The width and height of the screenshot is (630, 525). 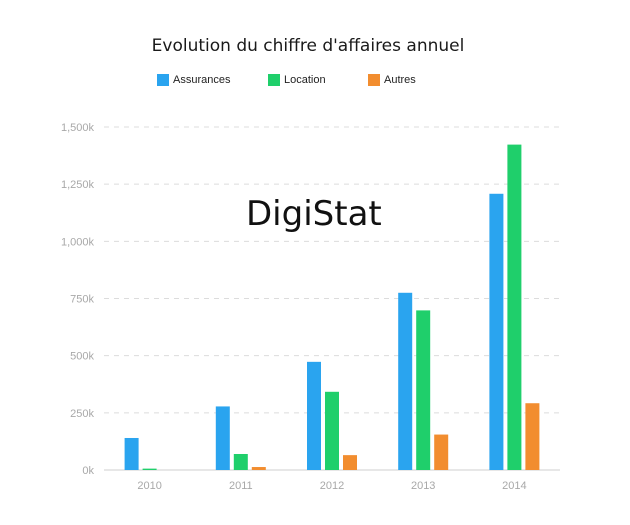 I want to click on legend-label-location: Location, so click(x=305, y=80).